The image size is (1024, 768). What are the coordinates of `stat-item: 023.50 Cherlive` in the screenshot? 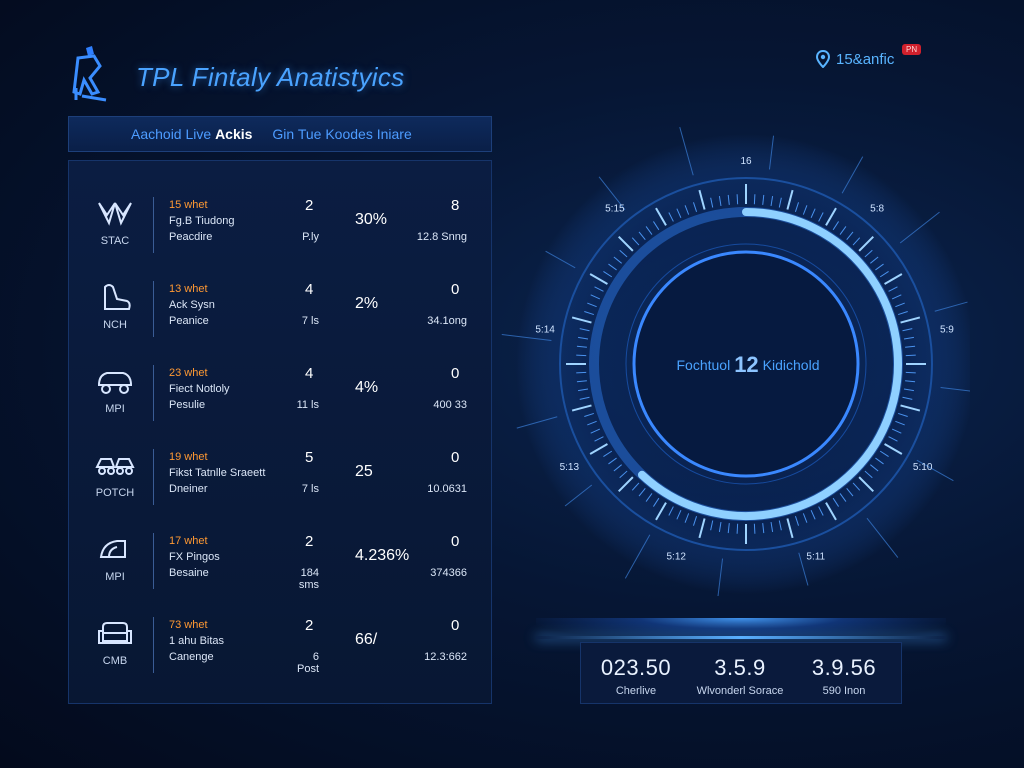 It's located at (636, 676).